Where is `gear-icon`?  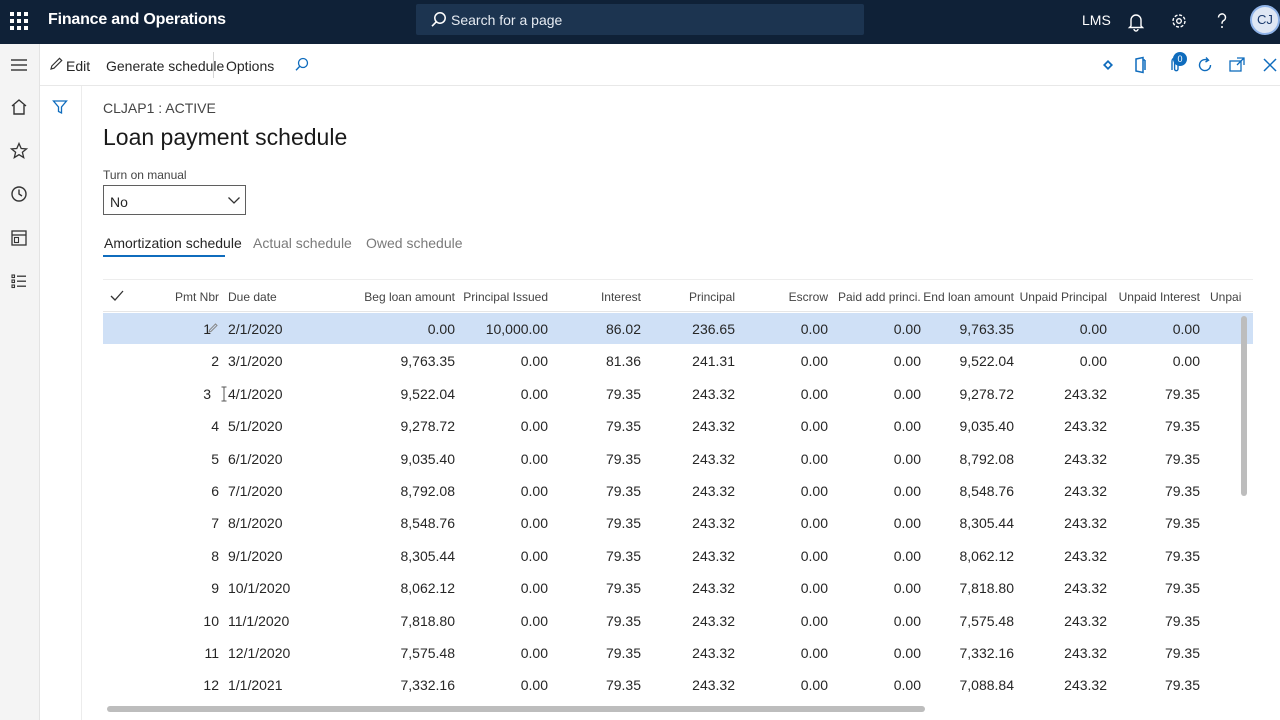 gear-icon is located at coordinates (1179, 22).